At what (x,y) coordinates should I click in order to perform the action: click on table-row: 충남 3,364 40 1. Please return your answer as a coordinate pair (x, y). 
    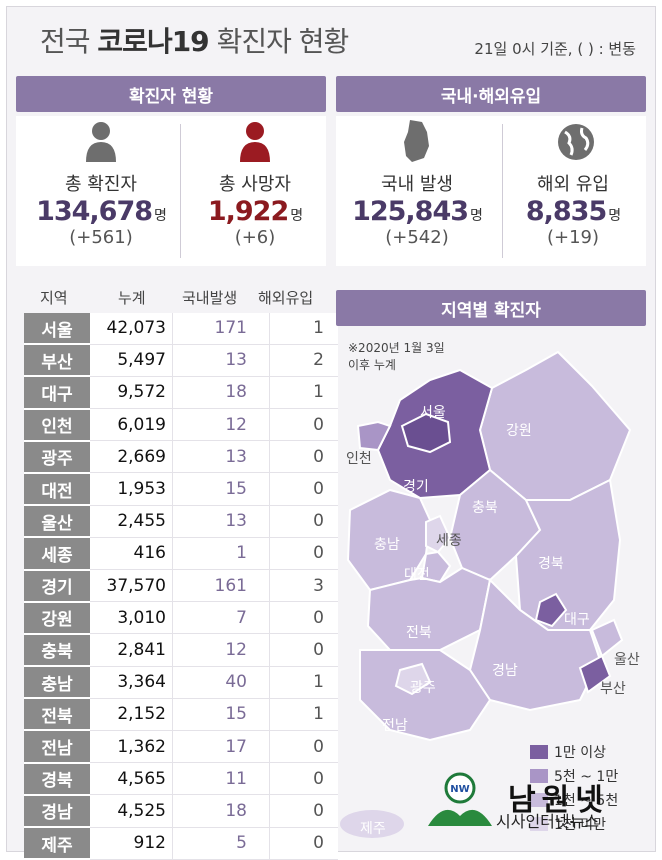
    Looking at the image, I should click on (181, 683).